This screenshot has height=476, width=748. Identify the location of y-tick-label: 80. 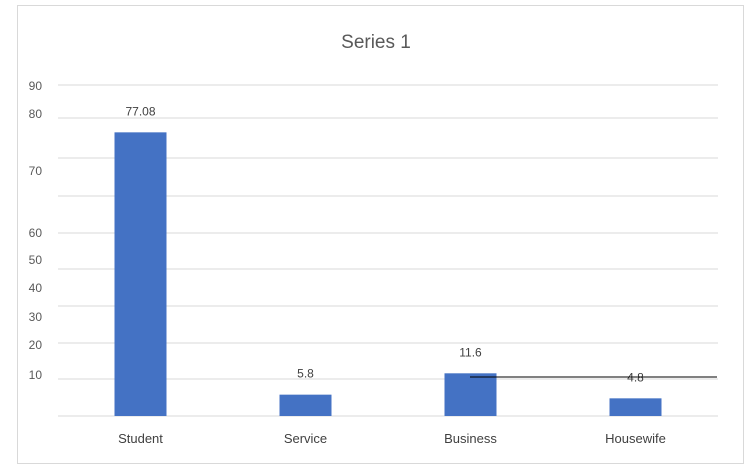
(36, 114).